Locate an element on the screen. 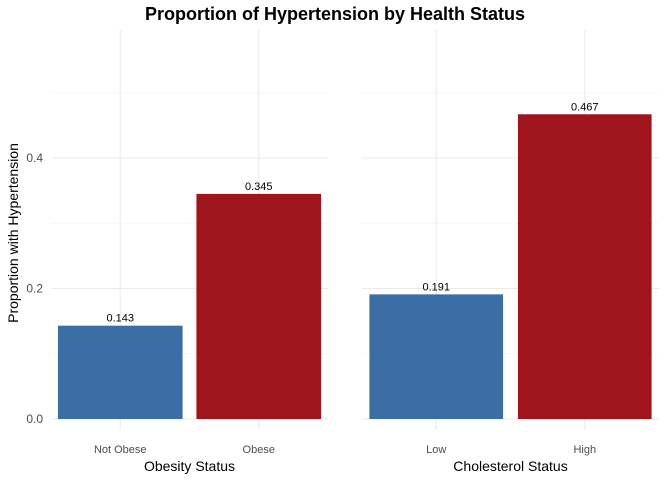 This screenshot has height=480, width=672. bar-obese is located at coordinates (259, 306).